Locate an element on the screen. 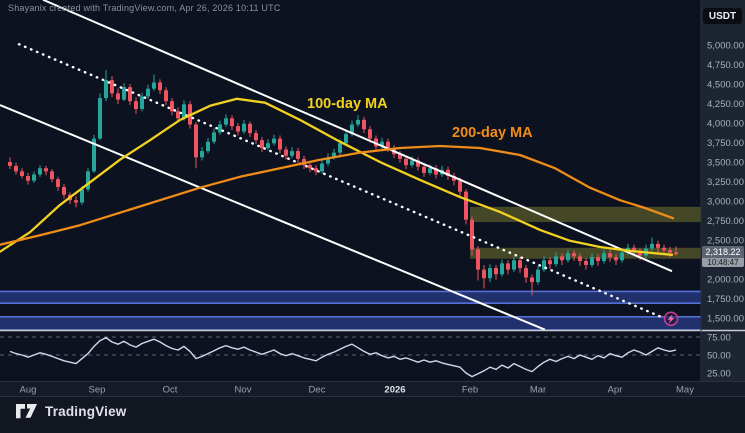 The height and width of the screenshot is (433, 745). price-tick-label: 2,750.00 is located at coordinates (725, 221).